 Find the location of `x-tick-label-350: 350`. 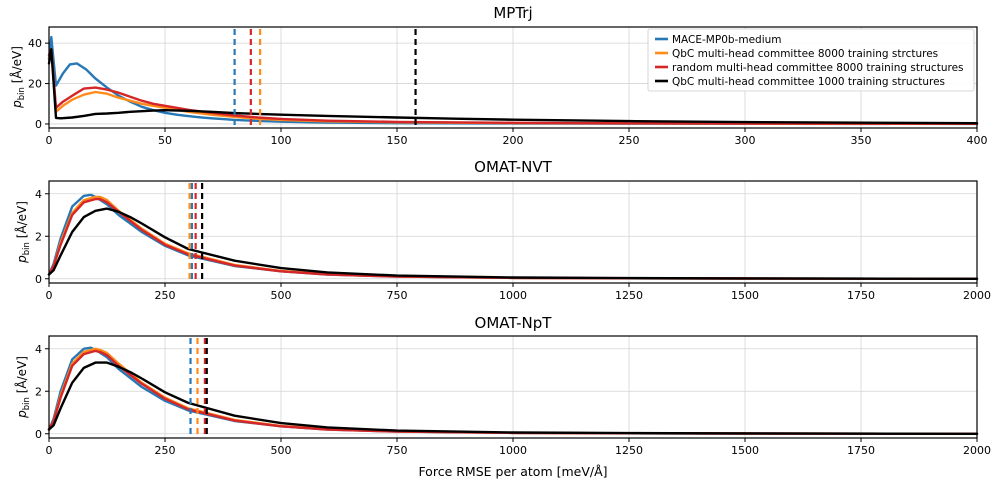

x-tick-label-350: 350 is located at coordinates (861, 140).